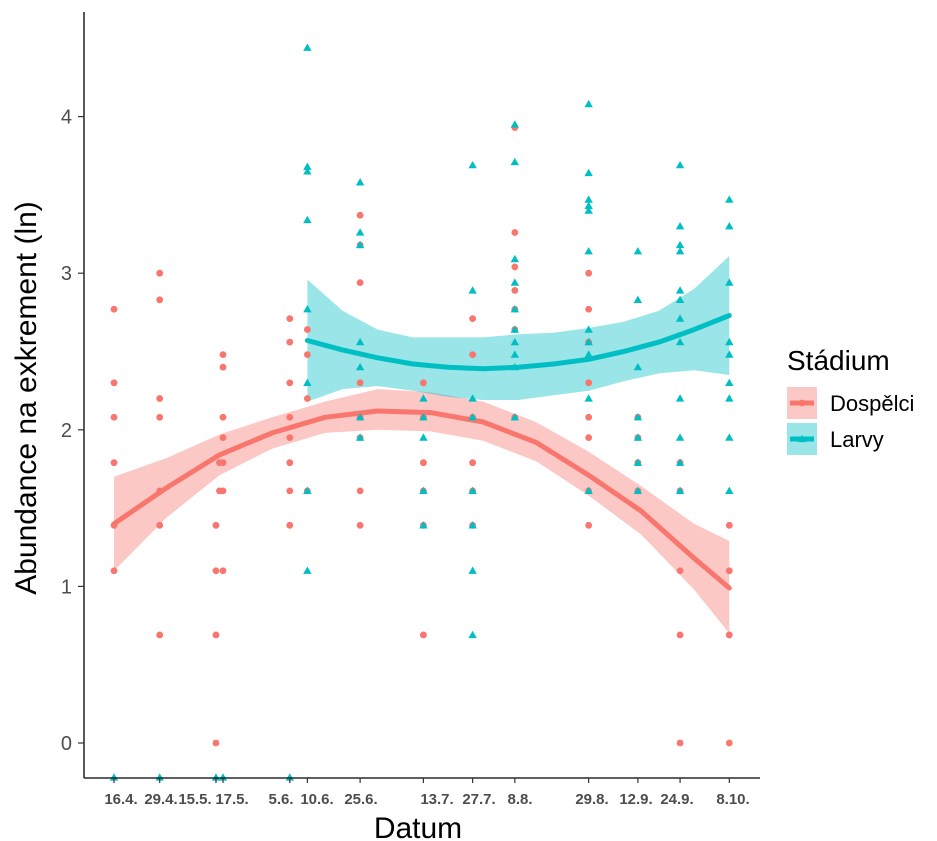 The height and width of the screenshot is (841, 937). What do you see at coordinates (872, 403) in the screenshot?
I see `legend-label: Dospělci` at bounding box center [872, 403].